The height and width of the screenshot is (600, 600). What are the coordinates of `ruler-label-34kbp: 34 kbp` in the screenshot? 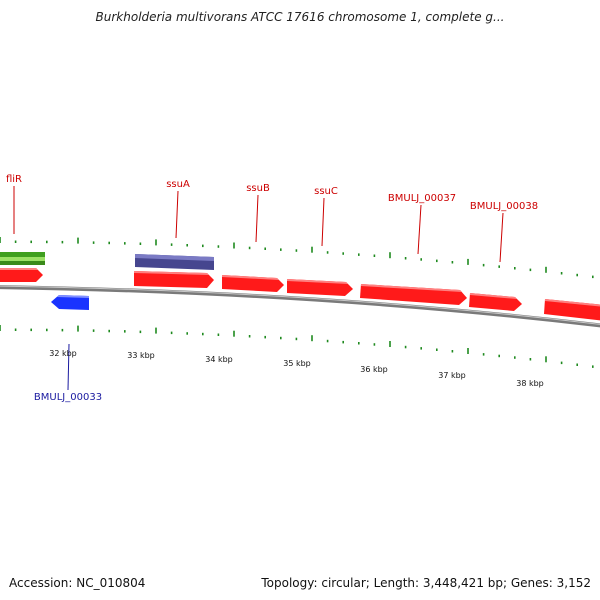 It's located at (219, 359).